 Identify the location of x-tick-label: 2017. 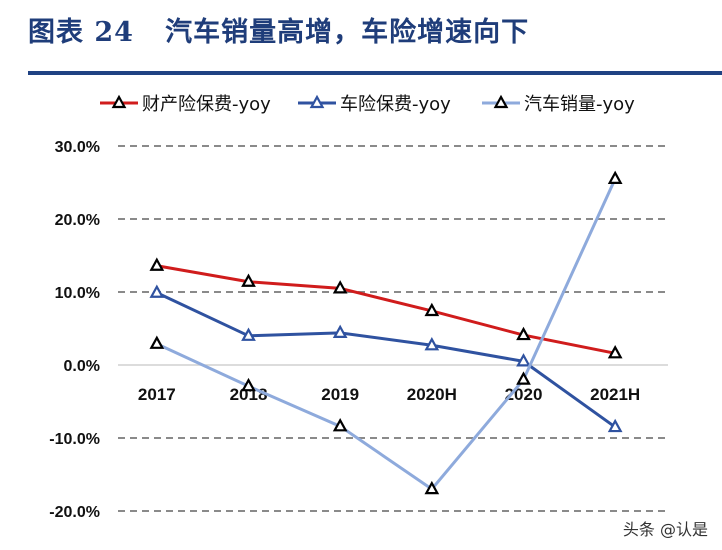
(157, 394).